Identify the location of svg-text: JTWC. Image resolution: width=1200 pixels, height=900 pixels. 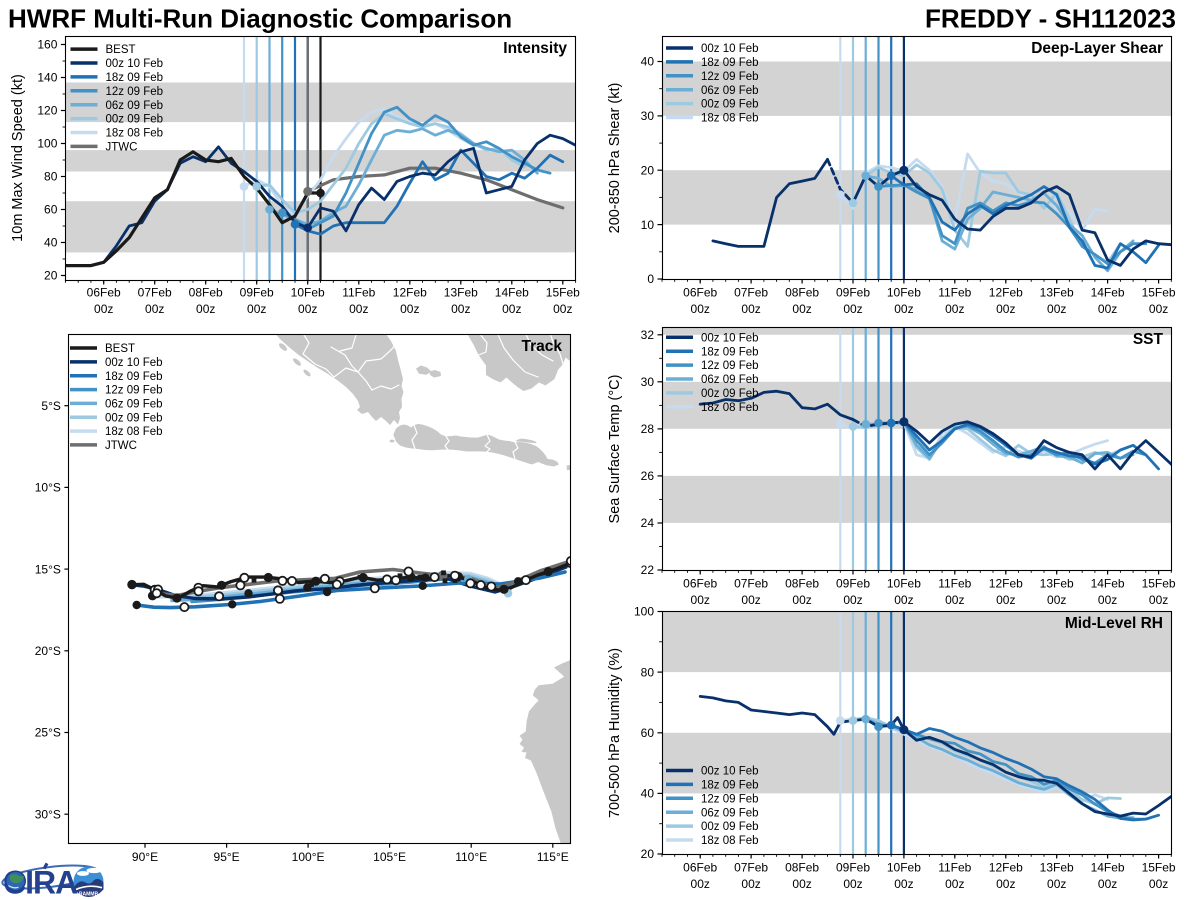
(121, 446).